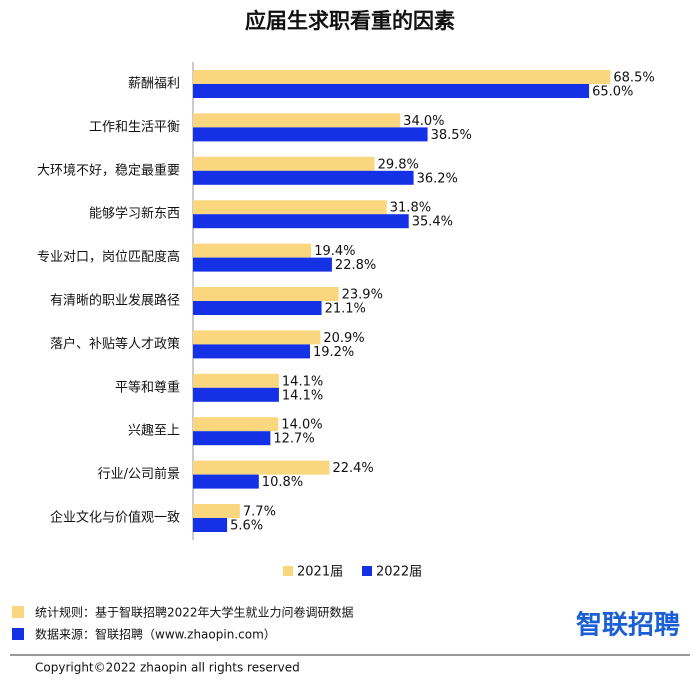 The width and height of the screenshot is (700, 683). I want to click on note: 数据来源：智联招聘（www.zhaopin.com）, so click(155, 634).